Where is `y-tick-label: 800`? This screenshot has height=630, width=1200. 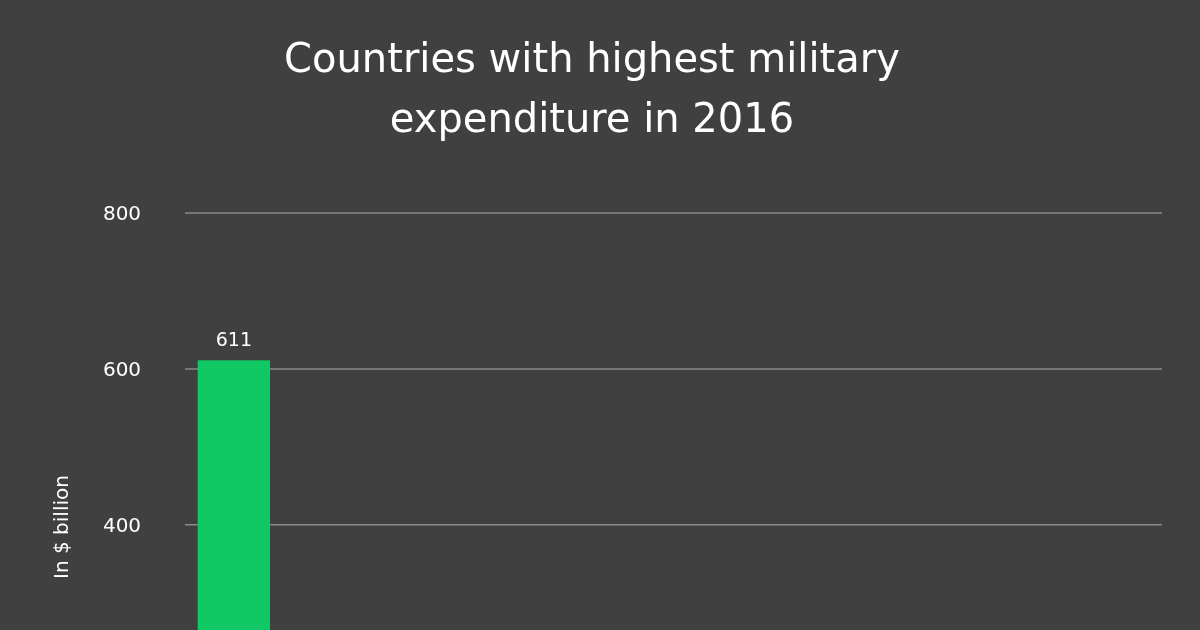
y-tick-label: 800 is located at coordinates (122, 213).